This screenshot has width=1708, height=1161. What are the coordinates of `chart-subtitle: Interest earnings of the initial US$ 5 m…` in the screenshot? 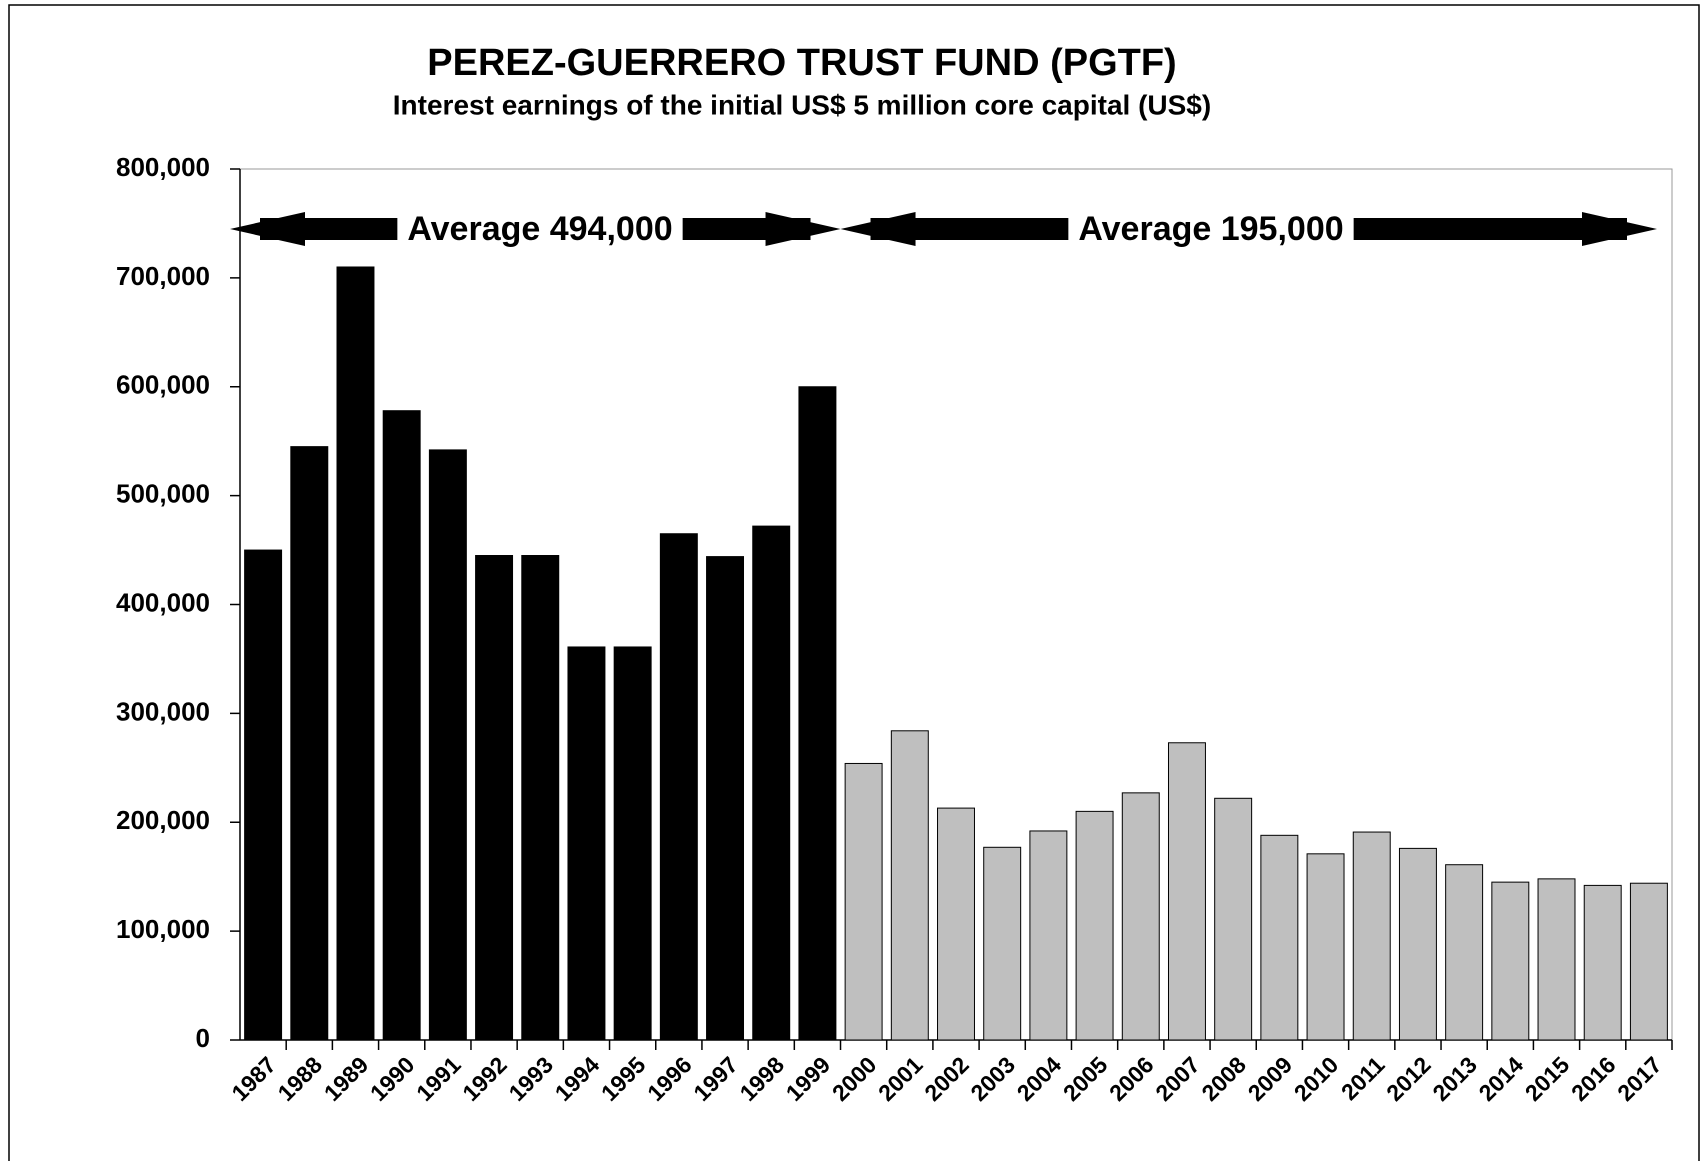 It's located at (802, 104).